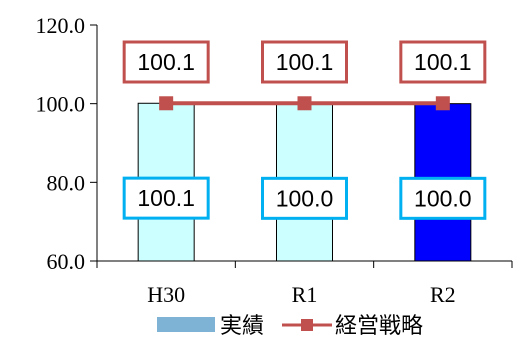 The image size is (516, 340). Describe the element at coordinates (61, 104) in the screenshot. I see `y-tick-label: 100.0` at that location.